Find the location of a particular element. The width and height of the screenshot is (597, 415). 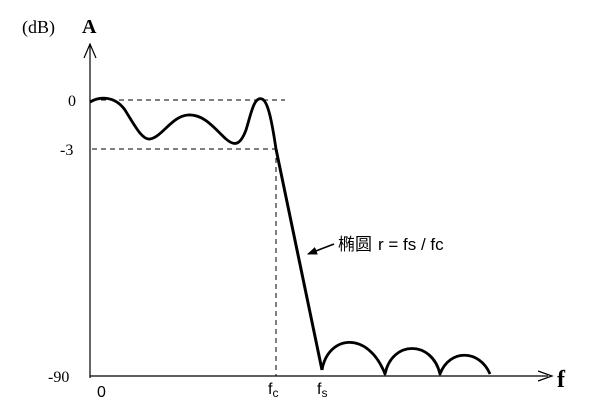

x-tick-origin: 0 is located at coordinates (101, 392).